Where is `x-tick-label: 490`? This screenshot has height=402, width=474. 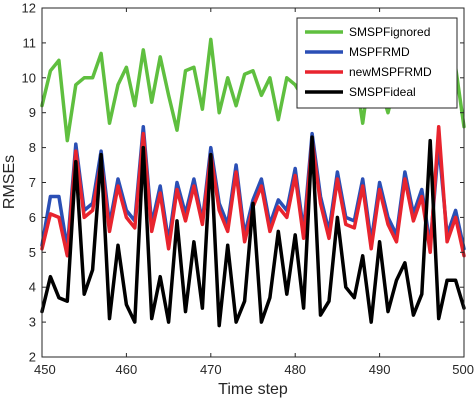
x-tick-label: 490 is located at coordinates (380, 369).